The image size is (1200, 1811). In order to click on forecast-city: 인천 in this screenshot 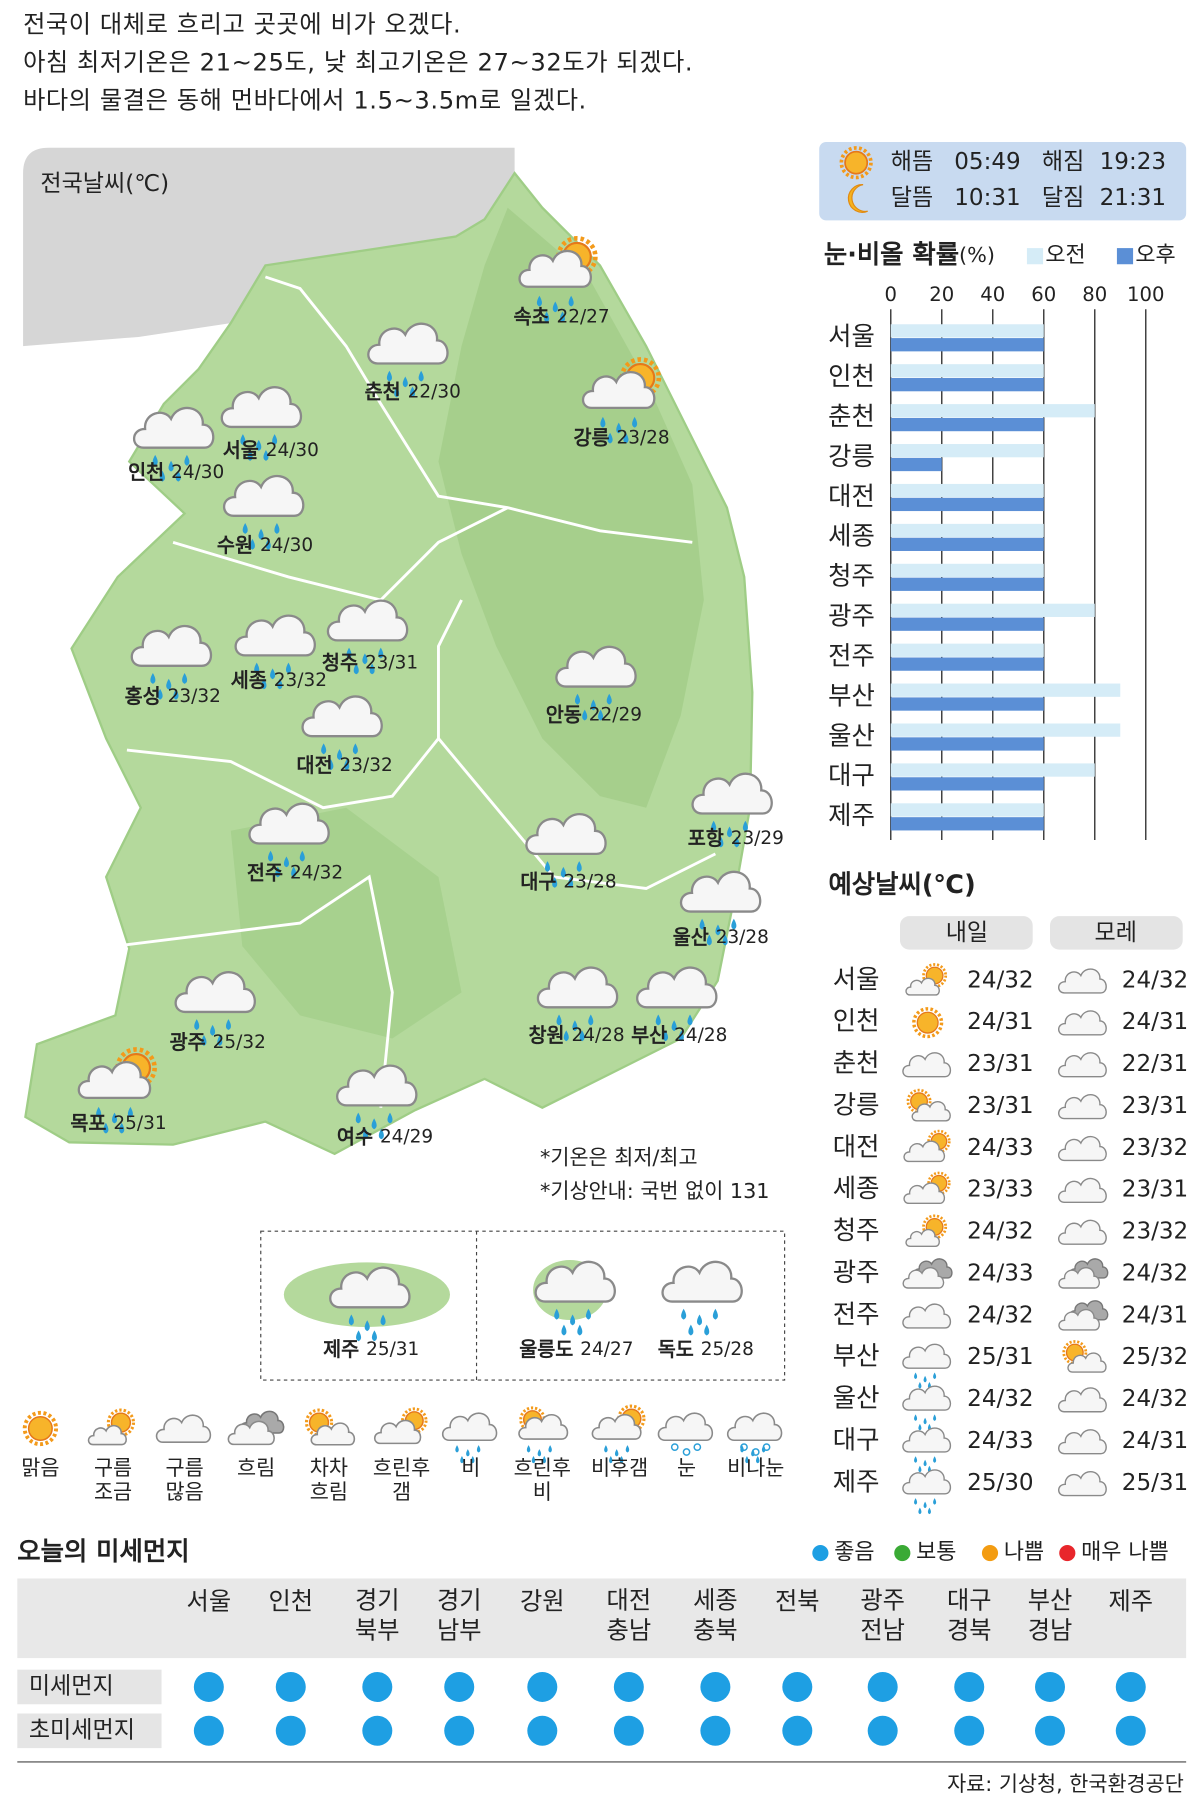, I will do `click(856, 1021)`.